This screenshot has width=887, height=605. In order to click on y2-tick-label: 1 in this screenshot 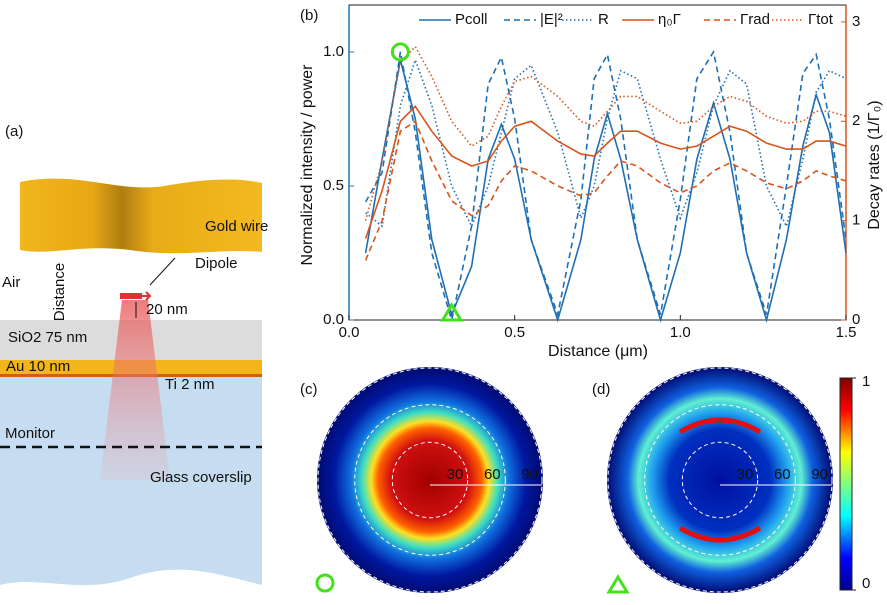, I will do `click(856, 220)`.